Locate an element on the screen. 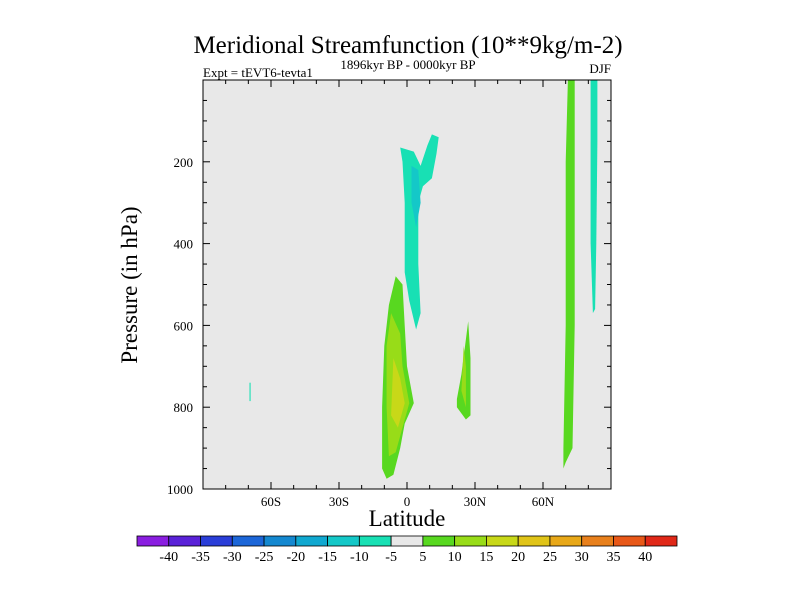  colorbar-label: 20 is located at coordinates (518, 557).